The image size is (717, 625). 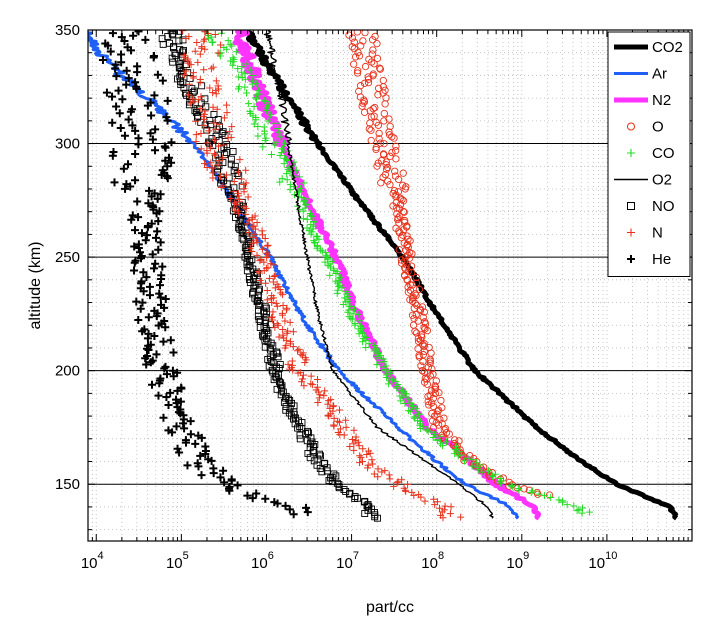 What do you see at coordinates (67, 257) in the screenshot?
I see `y-tick-label: 250` at bounding box center [67, 257].